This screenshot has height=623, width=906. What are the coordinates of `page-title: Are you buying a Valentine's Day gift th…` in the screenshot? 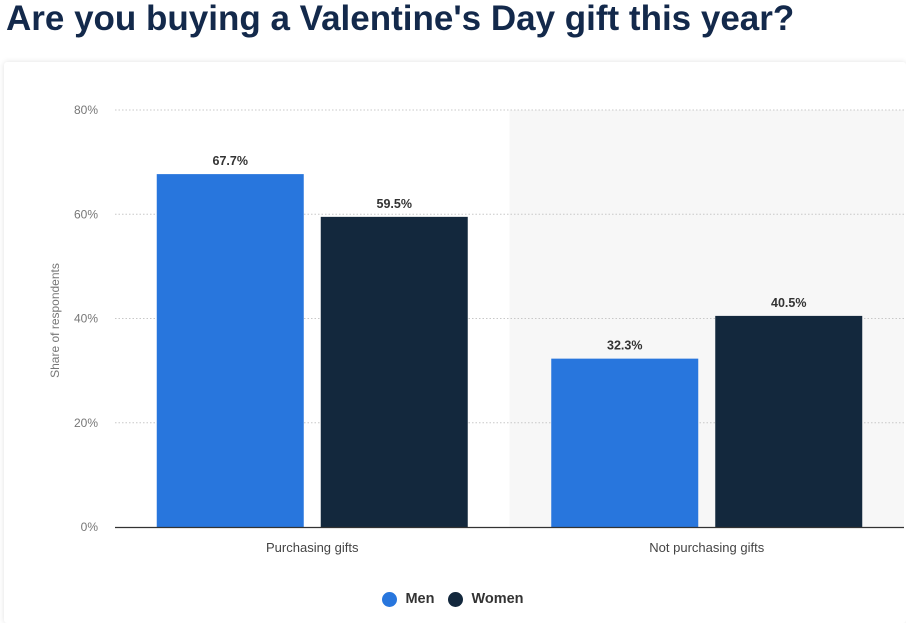 It's located at (400, 19).